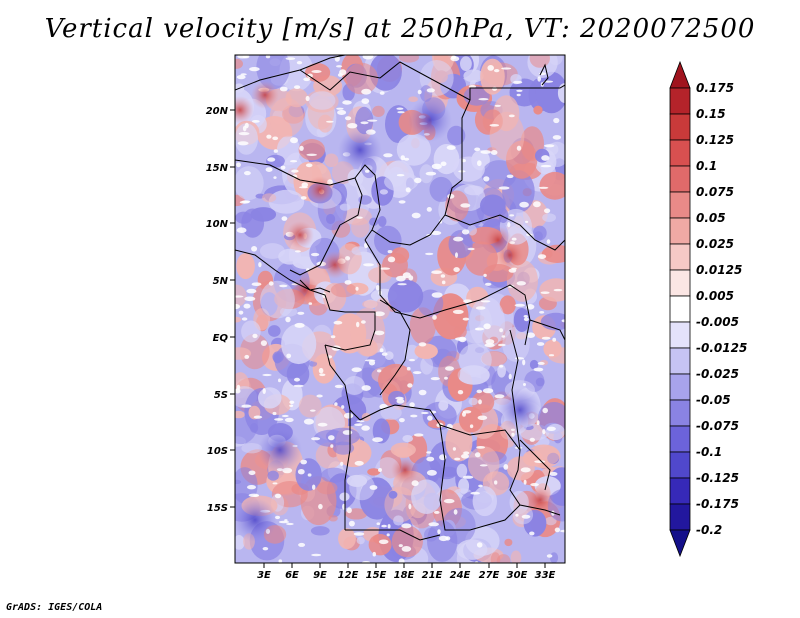 The image size is (800, 618). What do you see at coordinates (717, 478) in the screenshot?
I see `colorbar-label: -0.125` at bounding box center [717, 478].